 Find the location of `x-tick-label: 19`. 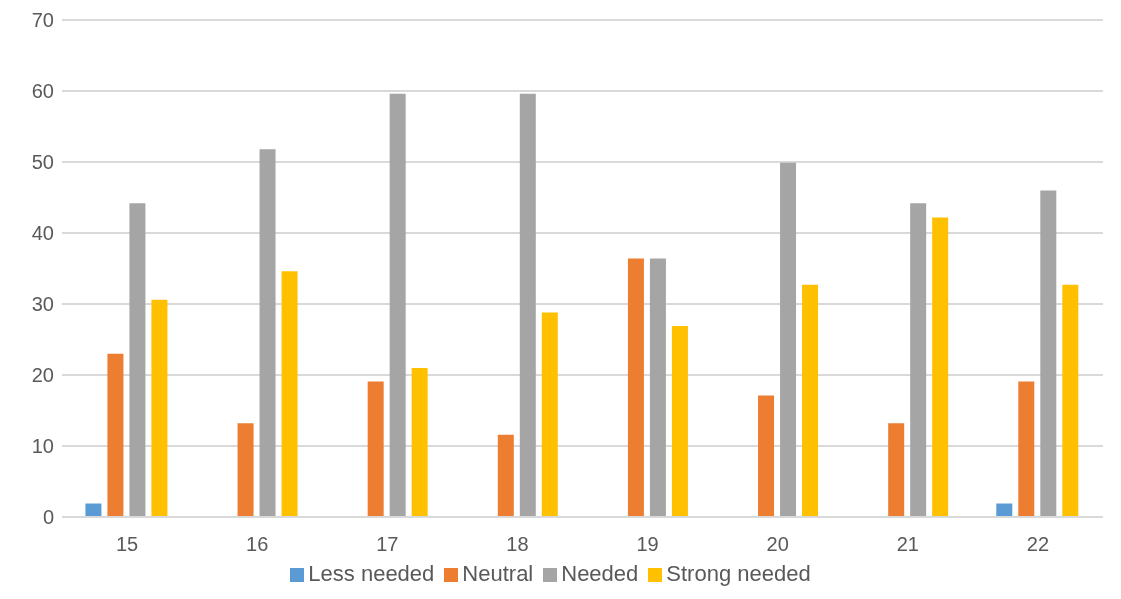

x-tick-label: 19 is located at coordinates (647, 544).